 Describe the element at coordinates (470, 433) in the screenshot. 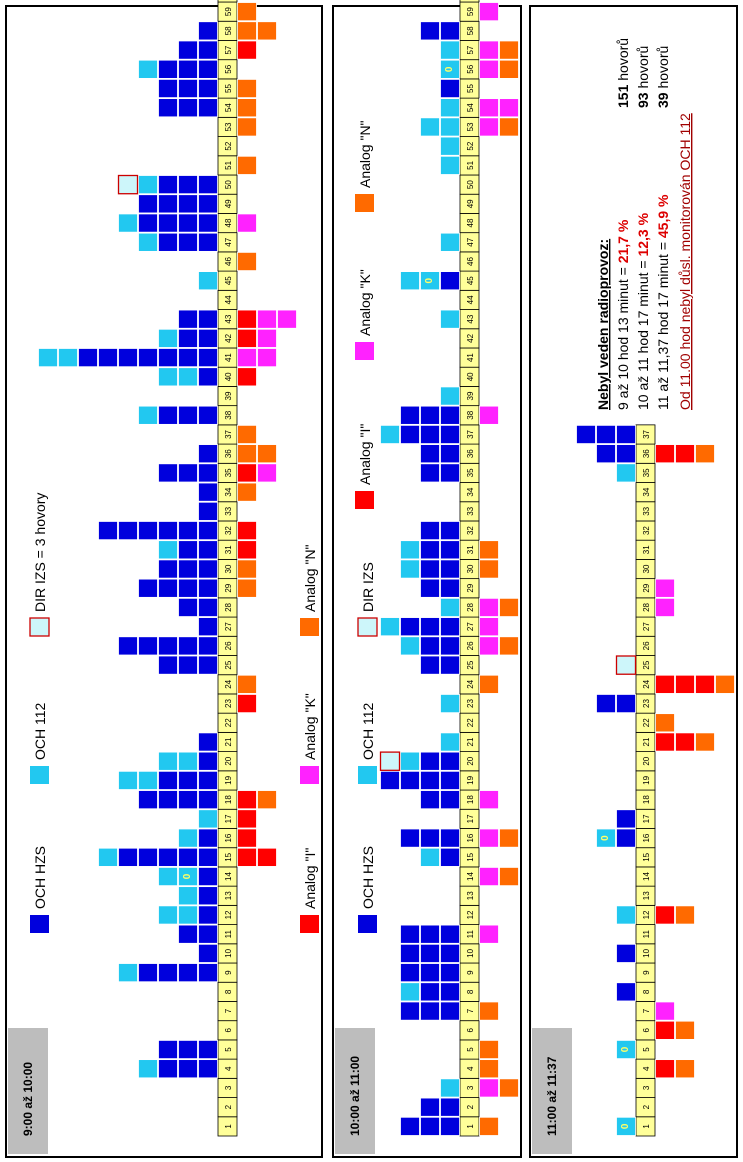

I see `minute-label: 37` at that location.